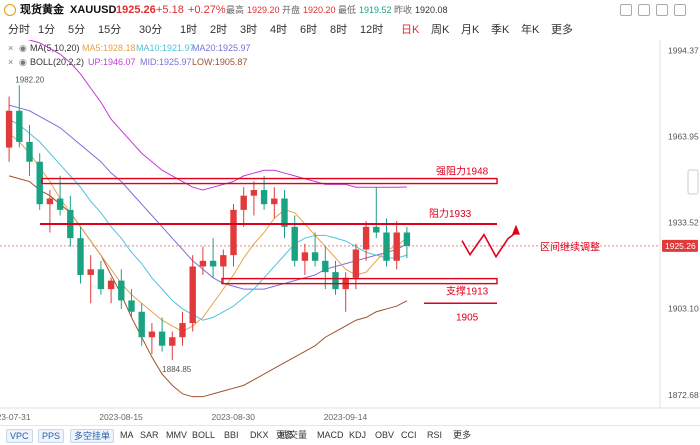 This screenshot has width=700, height=445. I want to click on x-tick-label-1: 2023-08-15, so click(121, 417).